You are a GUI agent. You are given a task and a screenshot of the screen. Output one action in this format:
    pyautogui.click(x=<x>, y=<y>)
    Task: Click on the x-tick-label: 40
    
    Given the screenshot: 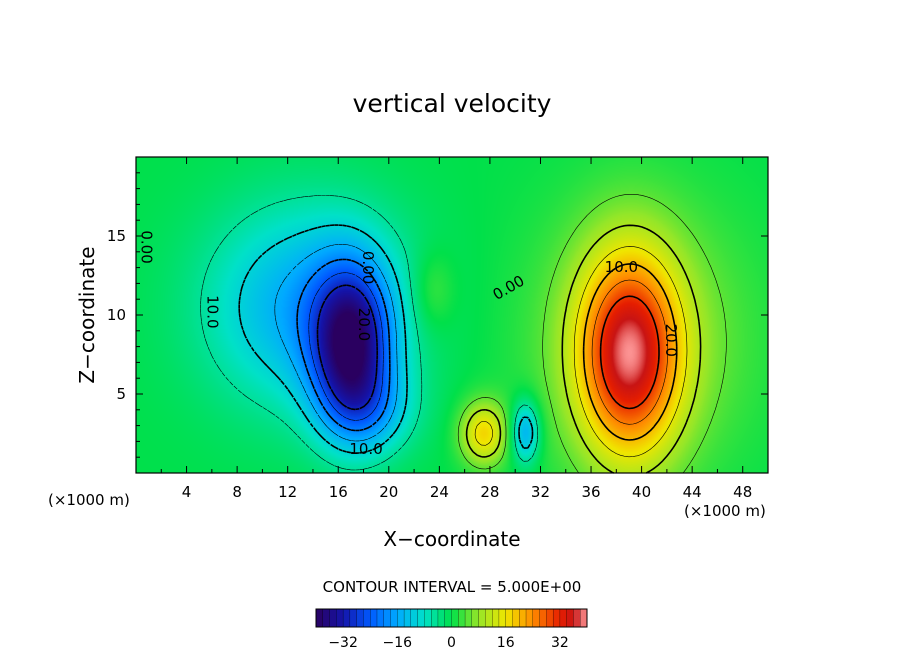 What is the action you would take?
    pyautogui.click(x=641, y=492)
    